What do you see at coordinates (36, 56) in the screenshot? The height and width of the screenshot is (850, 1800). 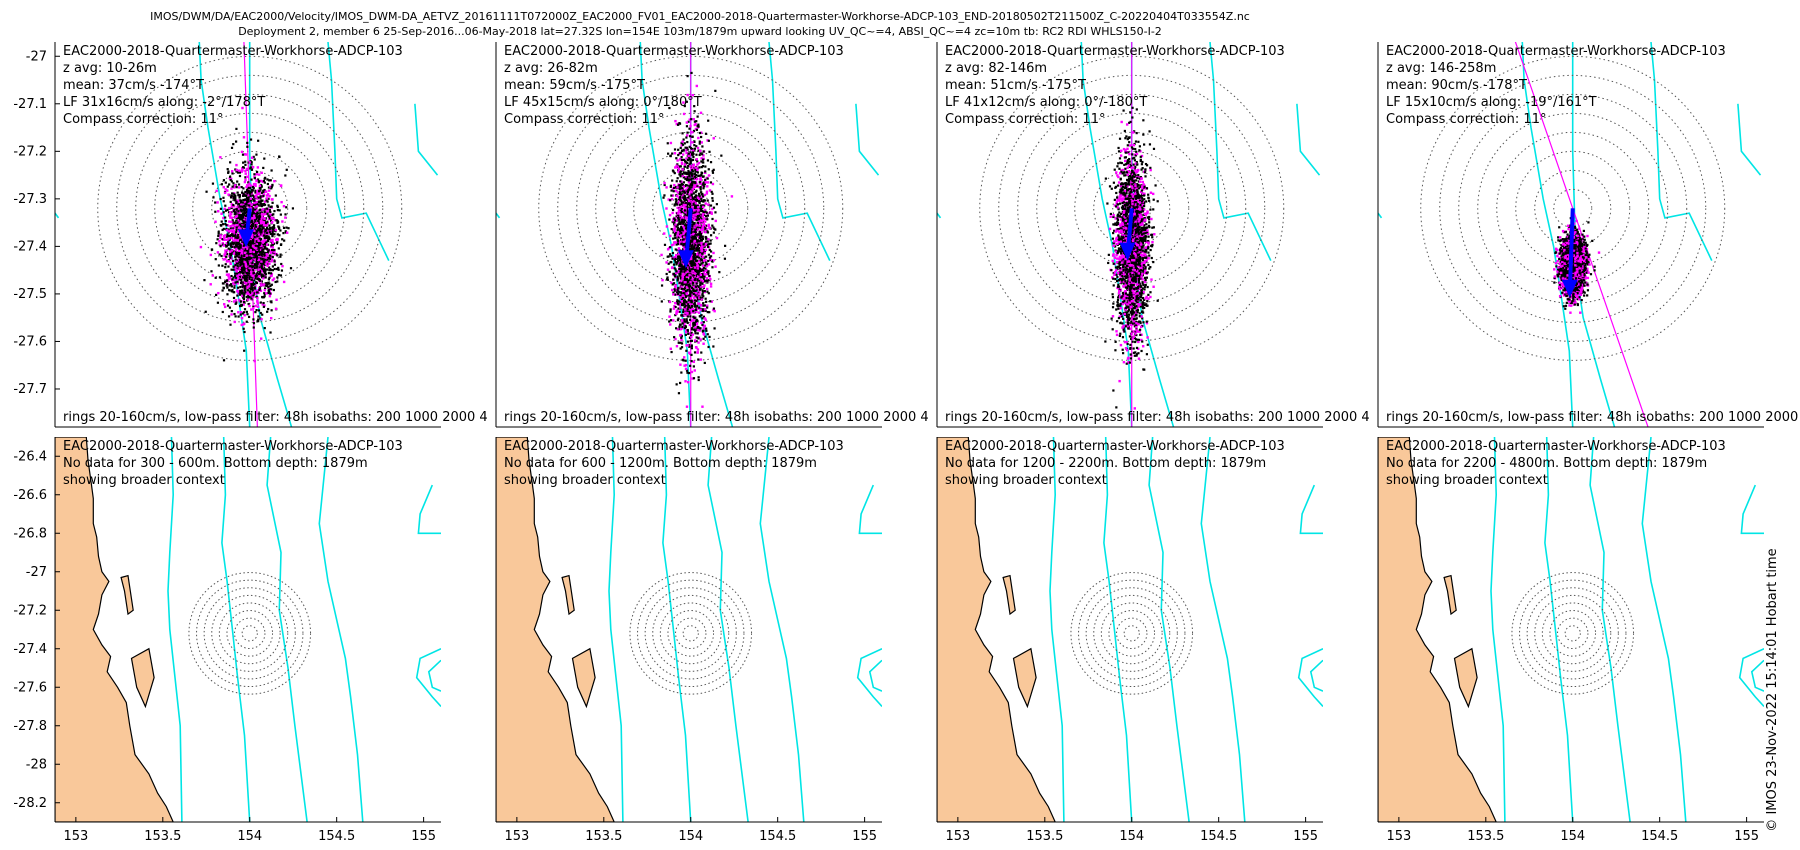 I see `y-tick-label: -27` at bounding box center [36, 56].